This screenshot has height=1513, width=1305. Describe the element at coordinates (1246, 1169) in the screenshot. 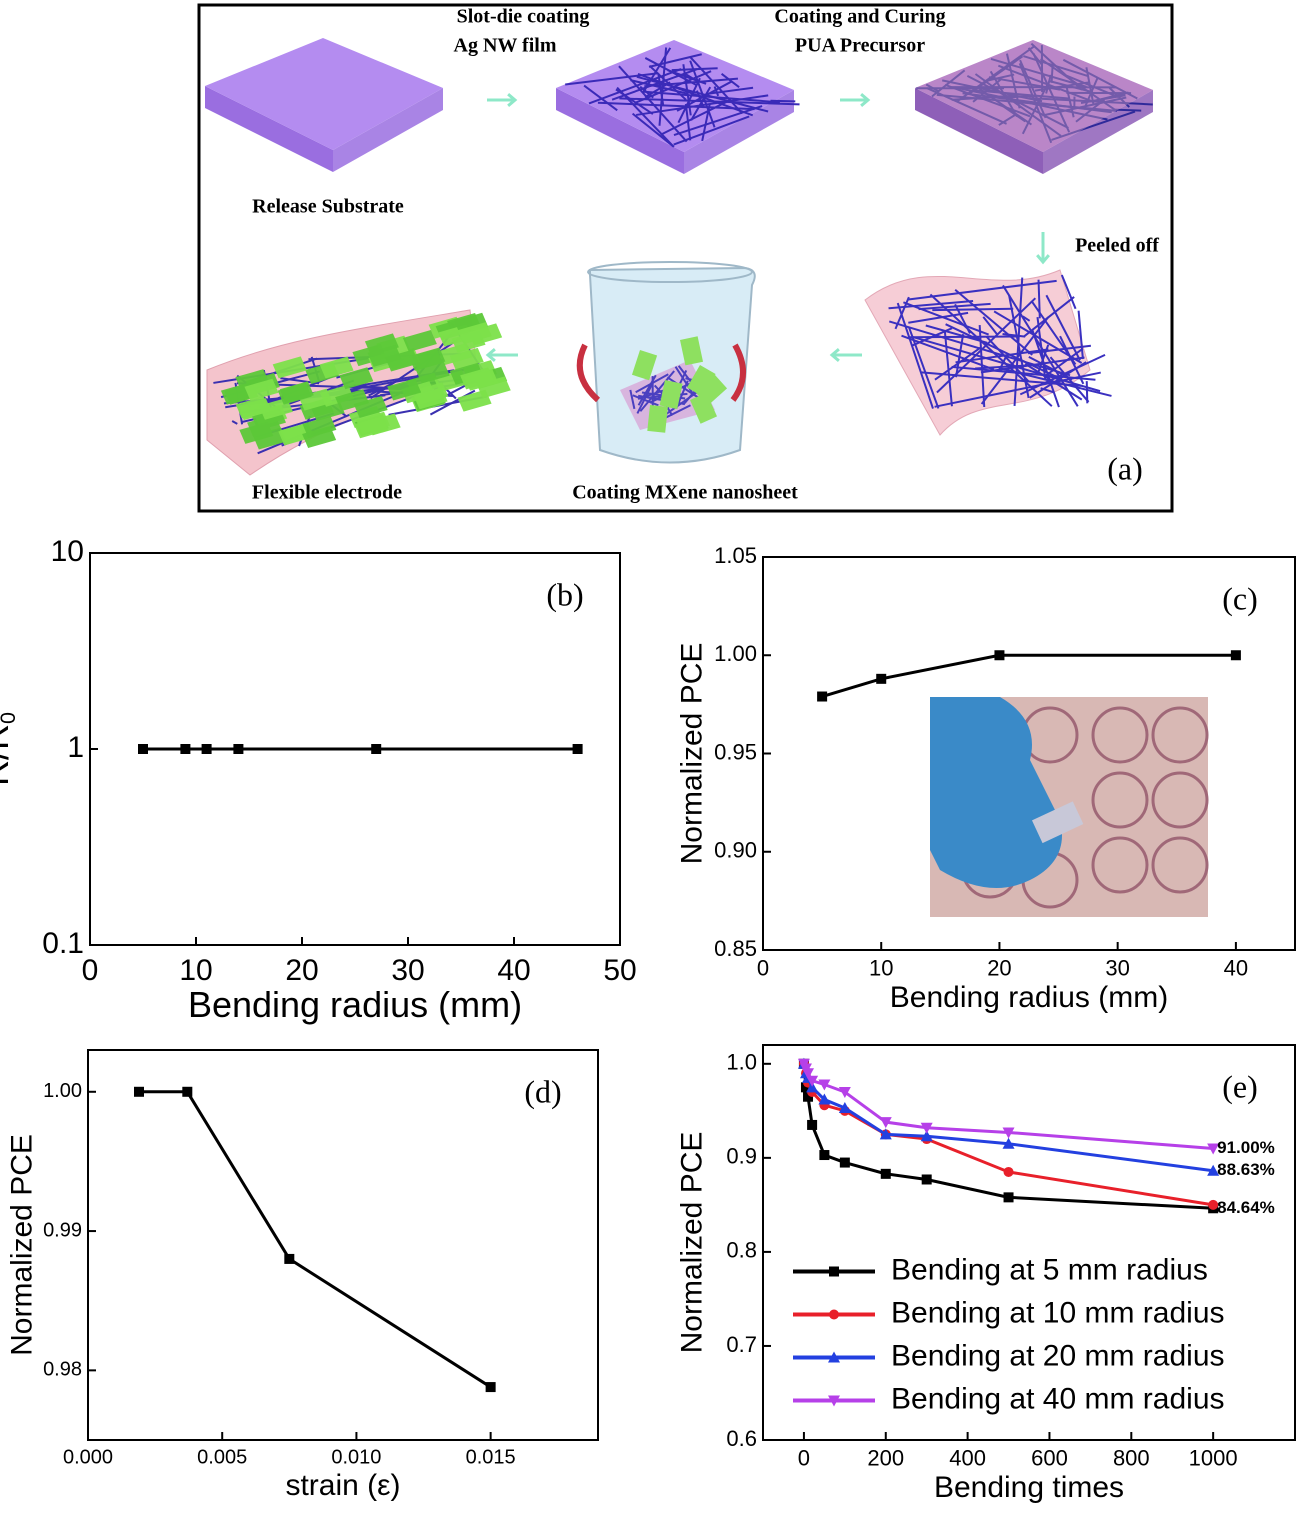

I see `value-label: 88.63%` at that location.